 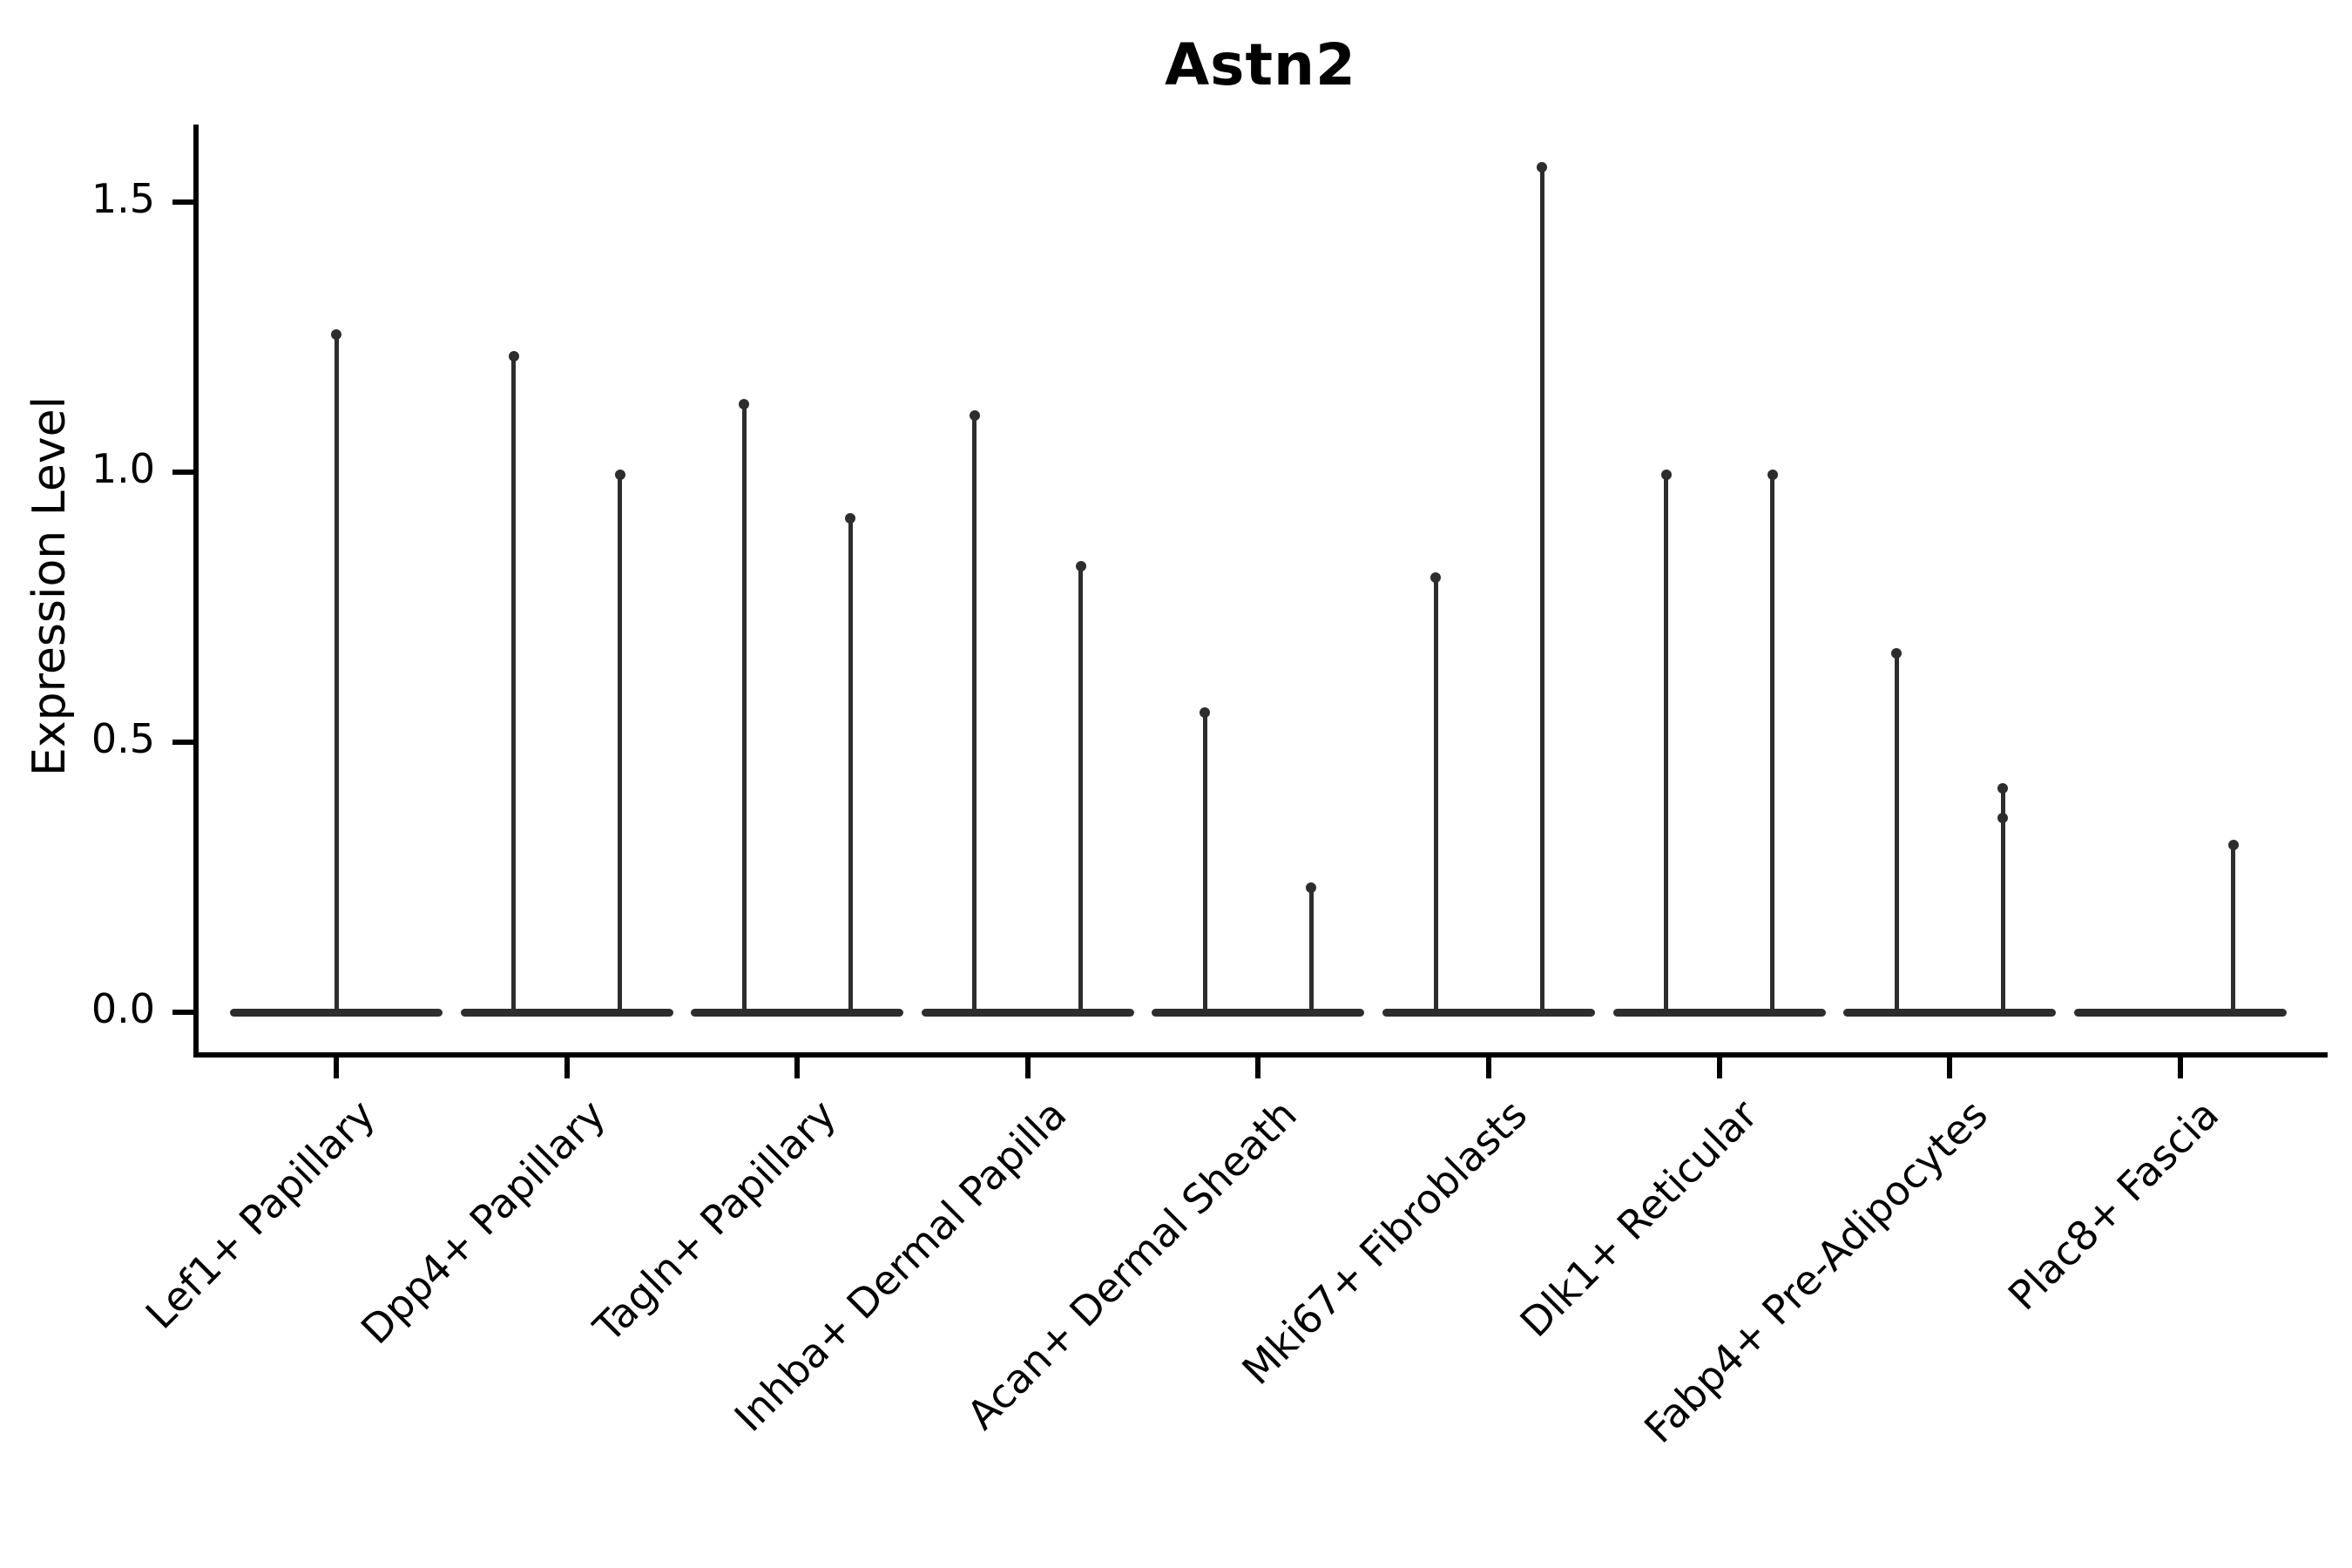 I want to click on x-tick-label: Dlk1+ Reticular, so click(x=1639, y=1219).